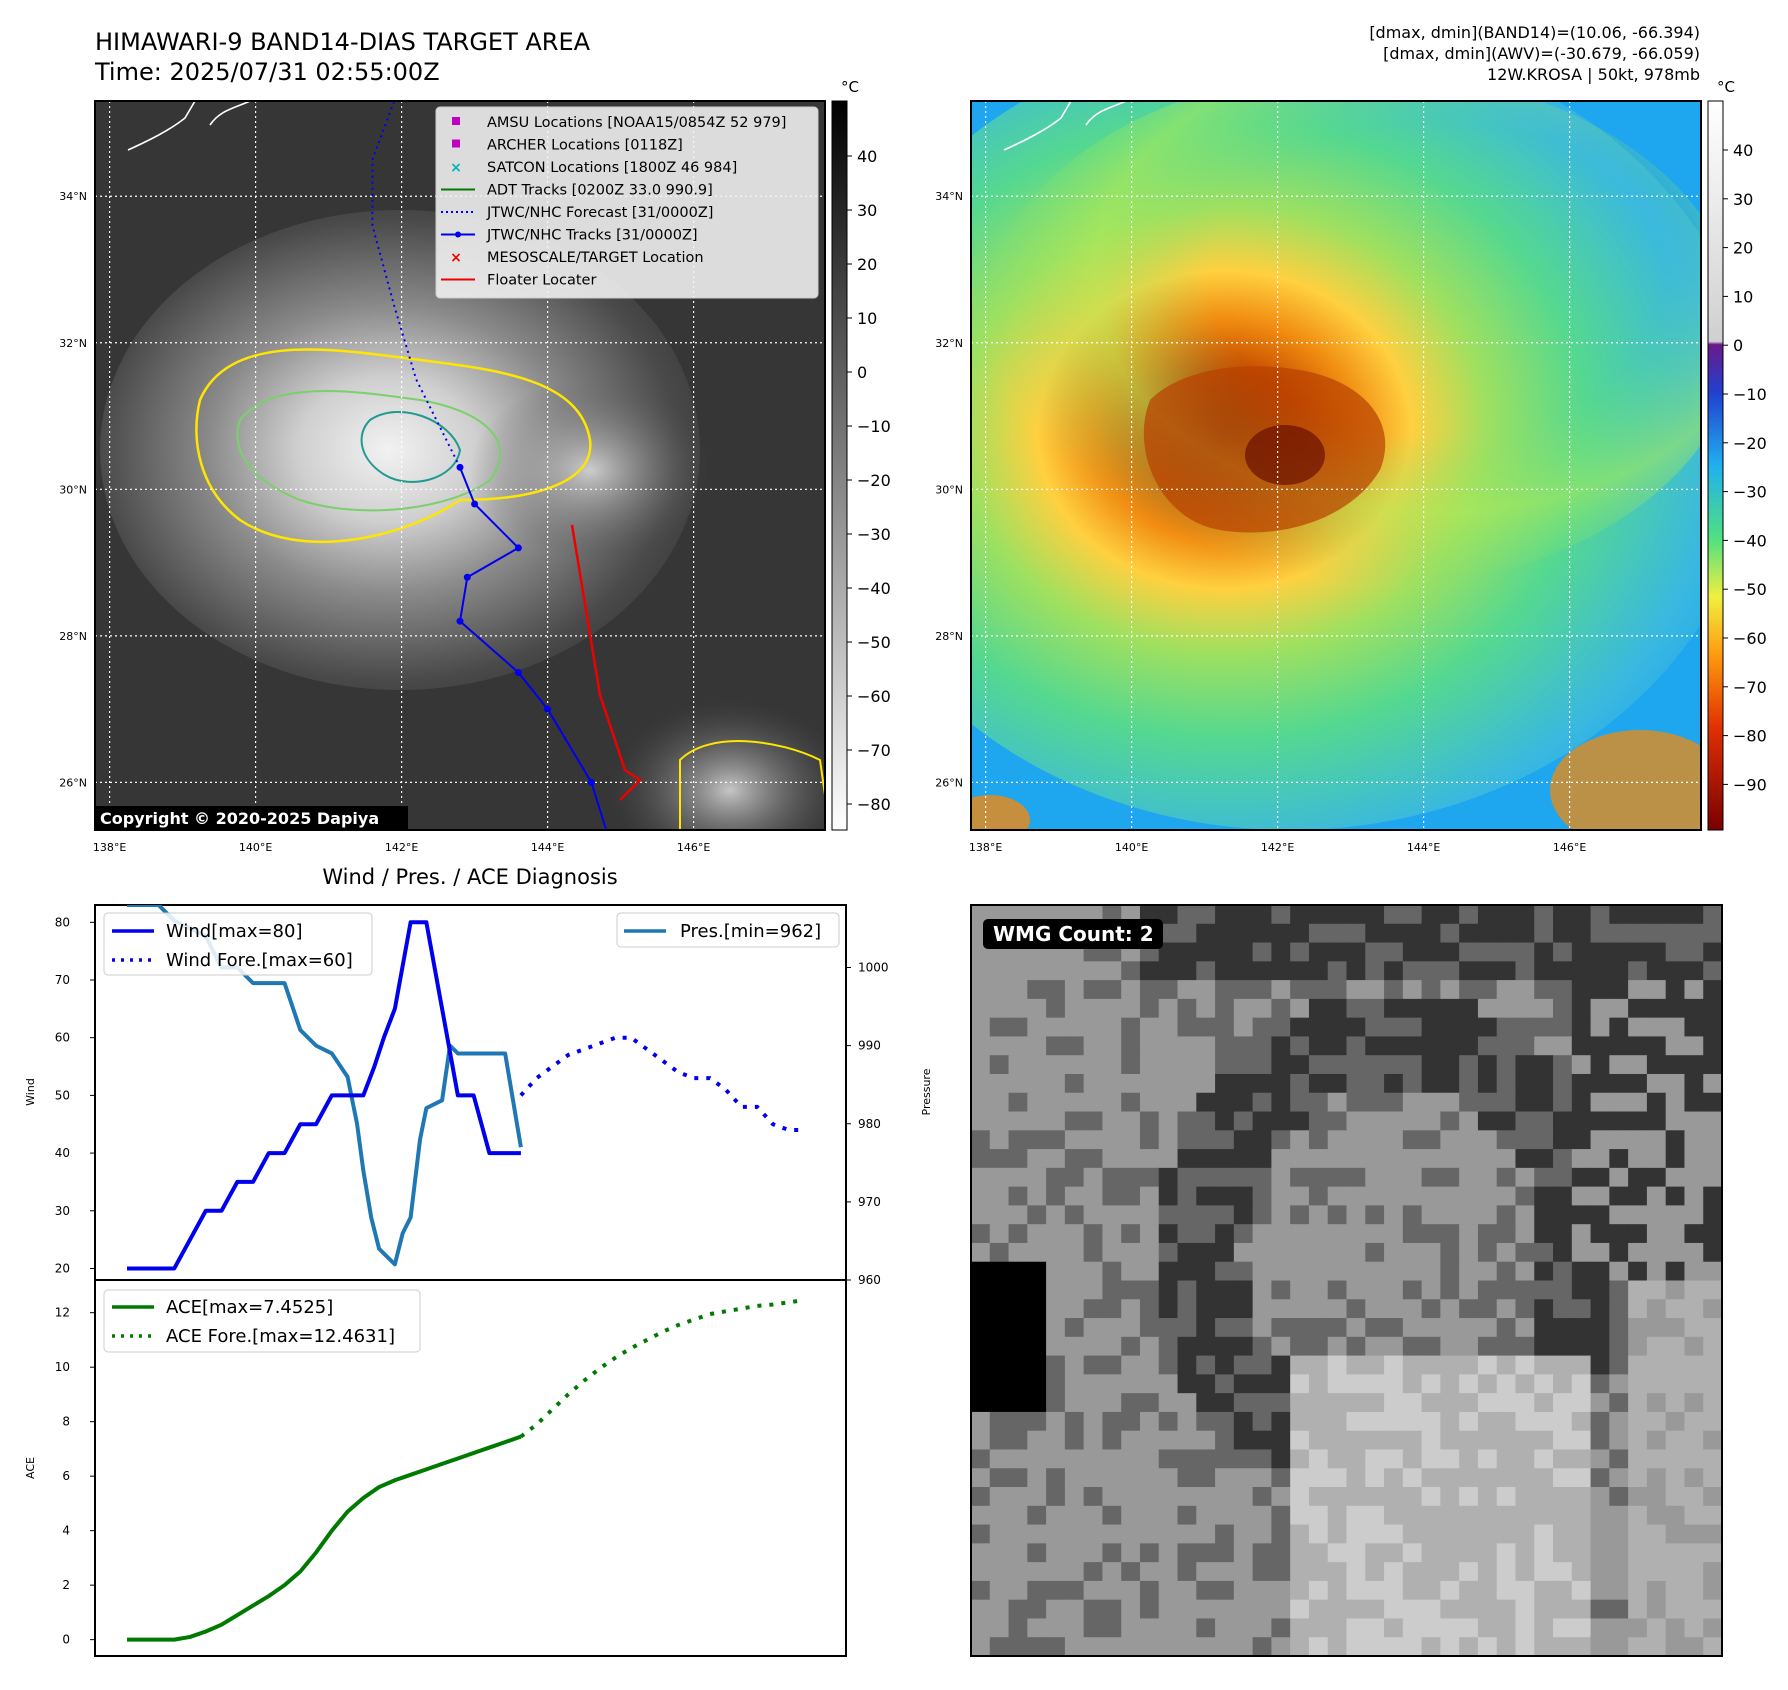 Image resolution: width=1788 pixels, height=1690 pixels. Describe the element at coordinates (949, 782) in the screenshot. I see `lat-tick-label: 26°N` at that location.